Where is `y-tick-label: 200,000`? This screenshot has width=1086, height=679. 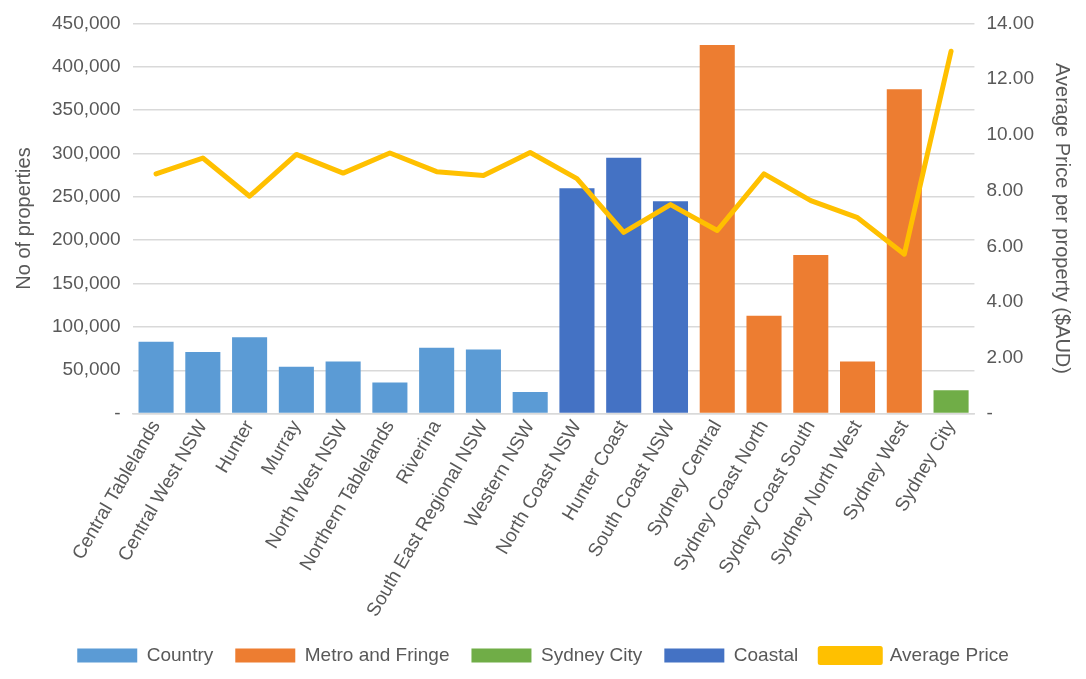 y-tick-label: 200,000 is located at coordinates (86, 239).